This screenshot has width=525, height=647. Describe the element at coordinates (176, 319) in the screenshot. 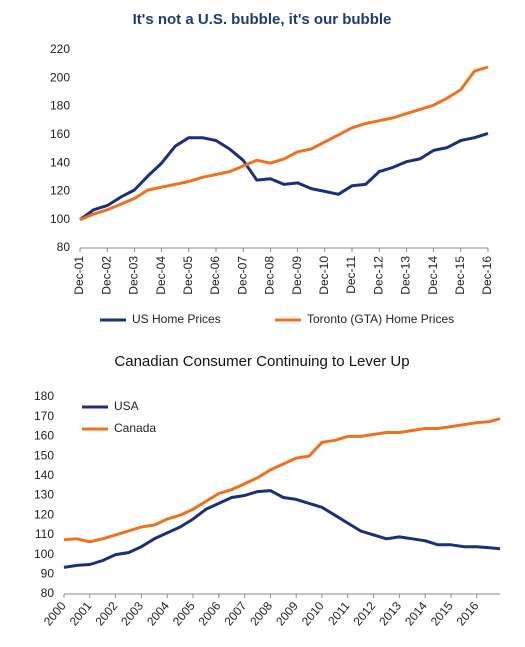

I see `legend-label: US Home Prices` at that location.